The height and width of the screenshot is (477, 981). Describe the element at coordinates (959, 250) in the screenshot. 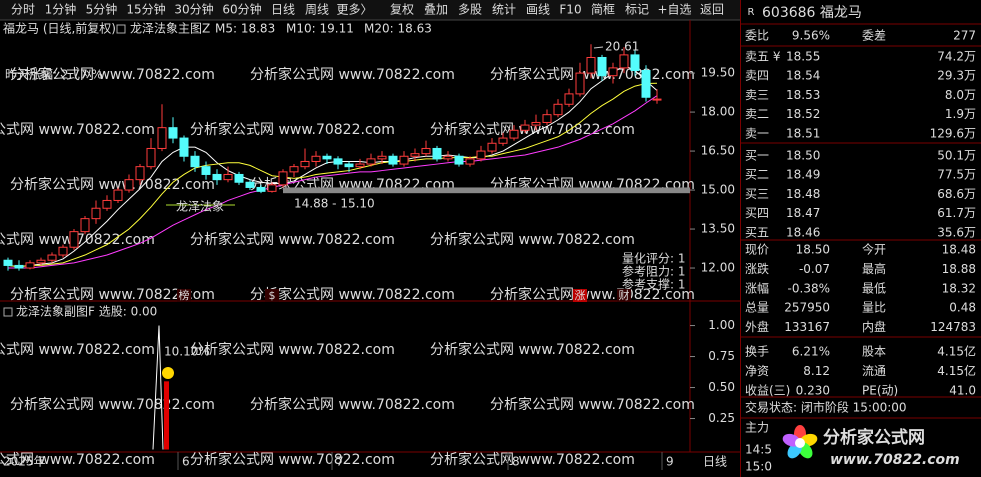

I see `quote-value: 18.48` at that location.